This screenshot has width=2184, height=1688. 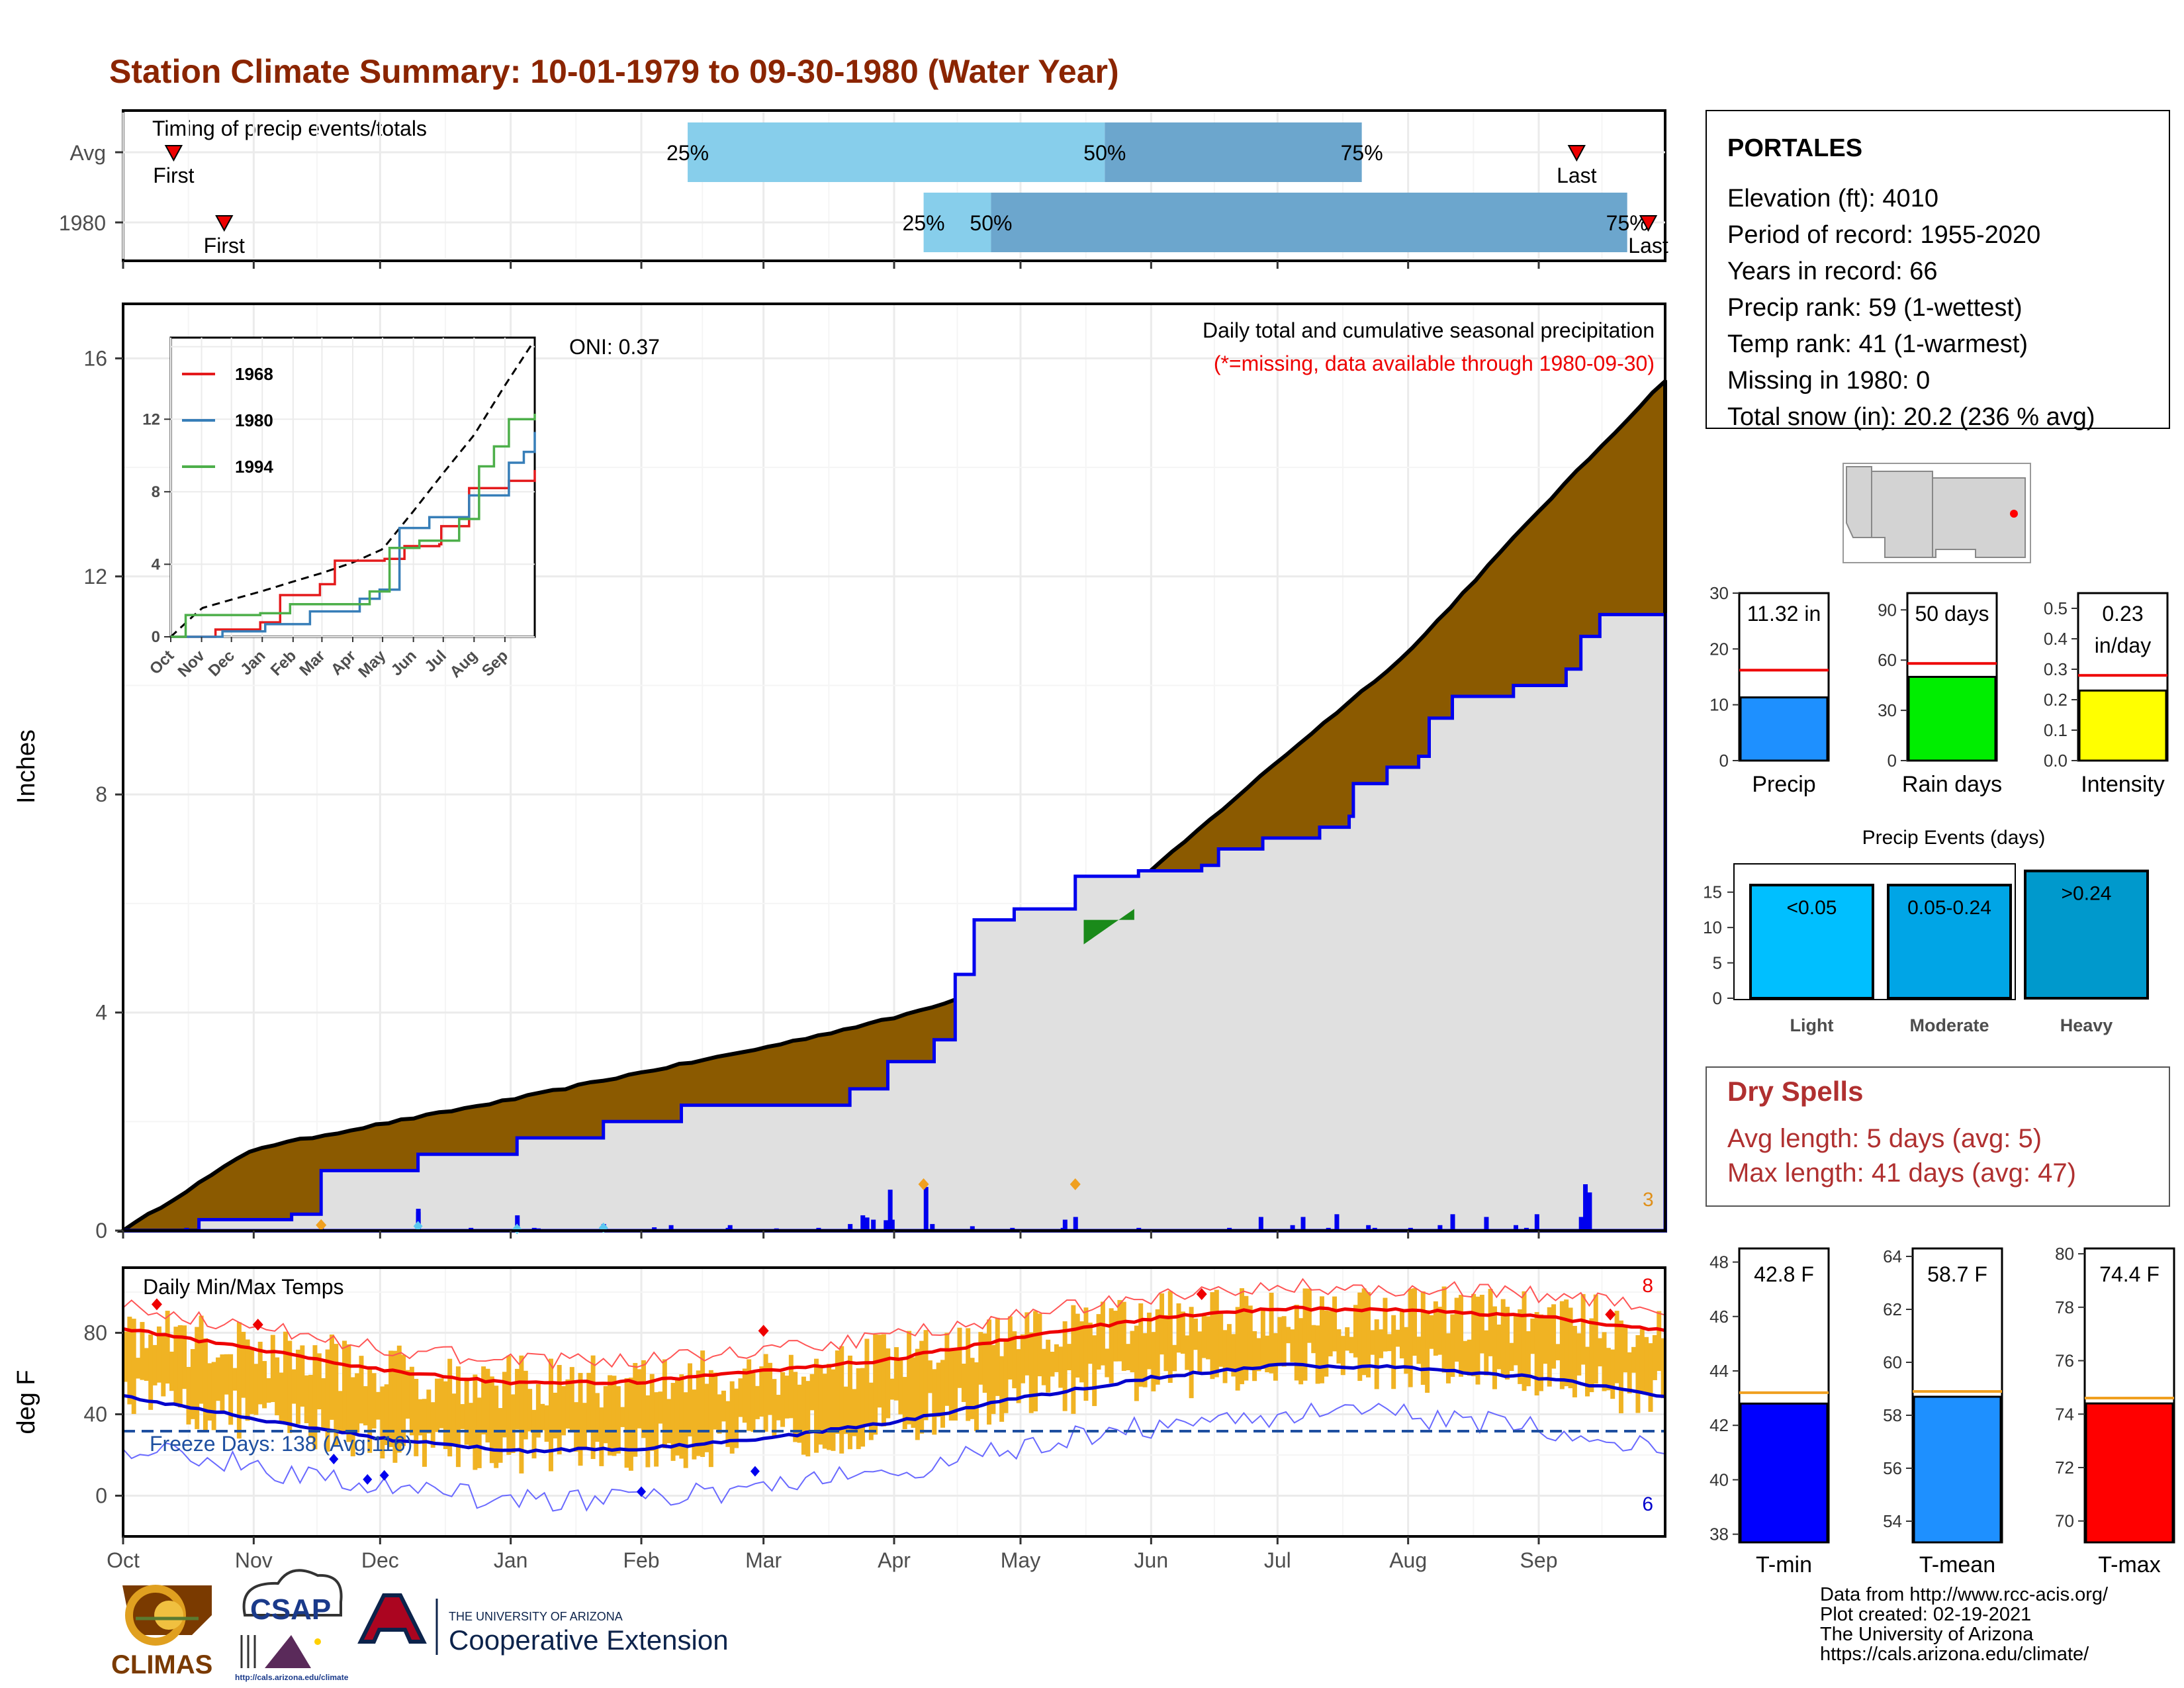 What do you see at coordinates (1784, 1473) in the screenshot?
I see `temp-summary-value` at bounding box center [1784, 1473].